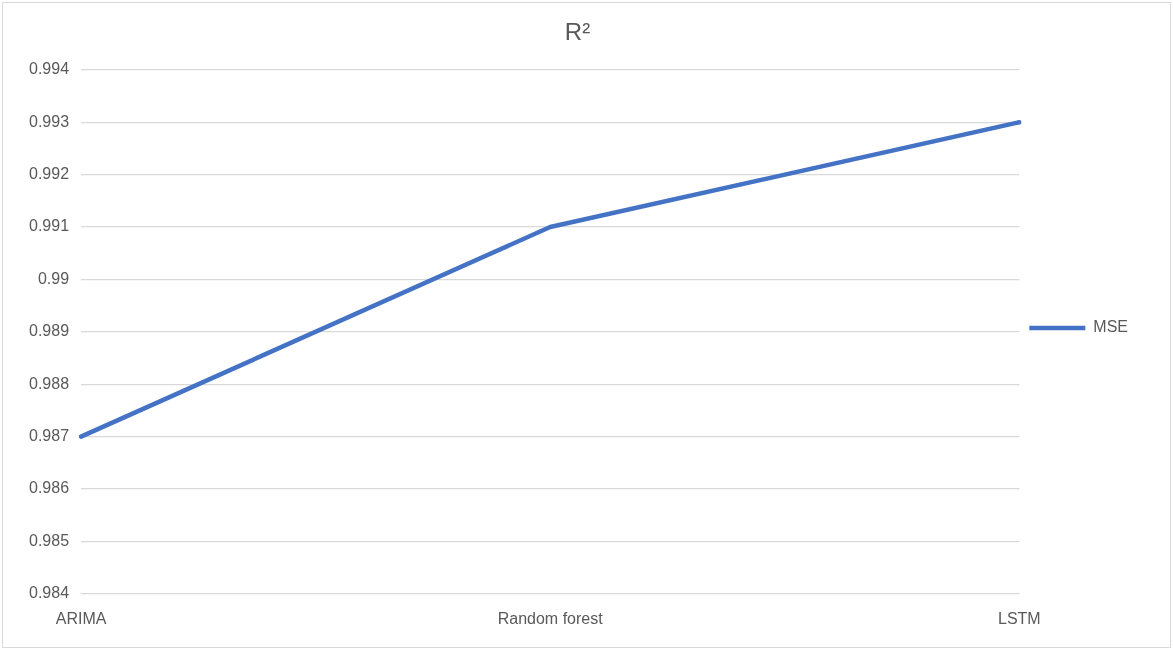 The image size is (1173, 650). I want to click on y-tick-label: 0.985, so click(49, 540).